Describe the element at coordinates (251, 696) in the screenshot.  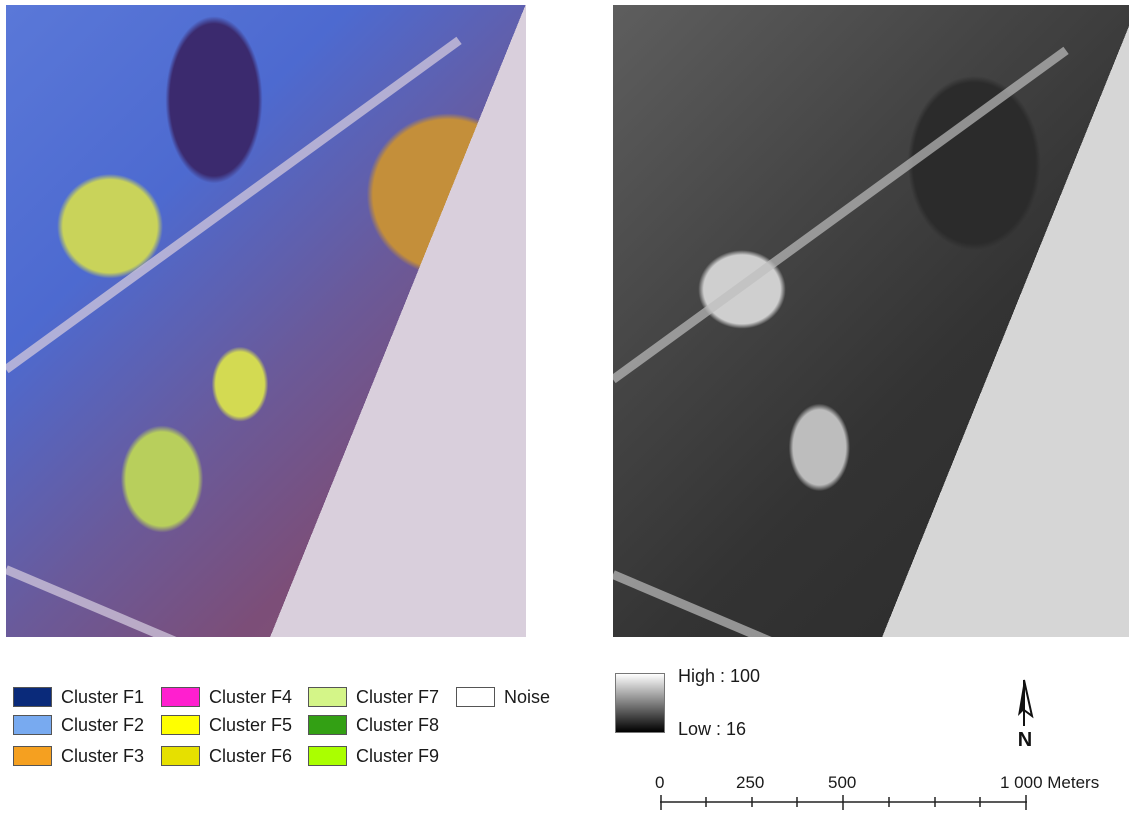
I see `legend-label: Cluster F4` at that location.